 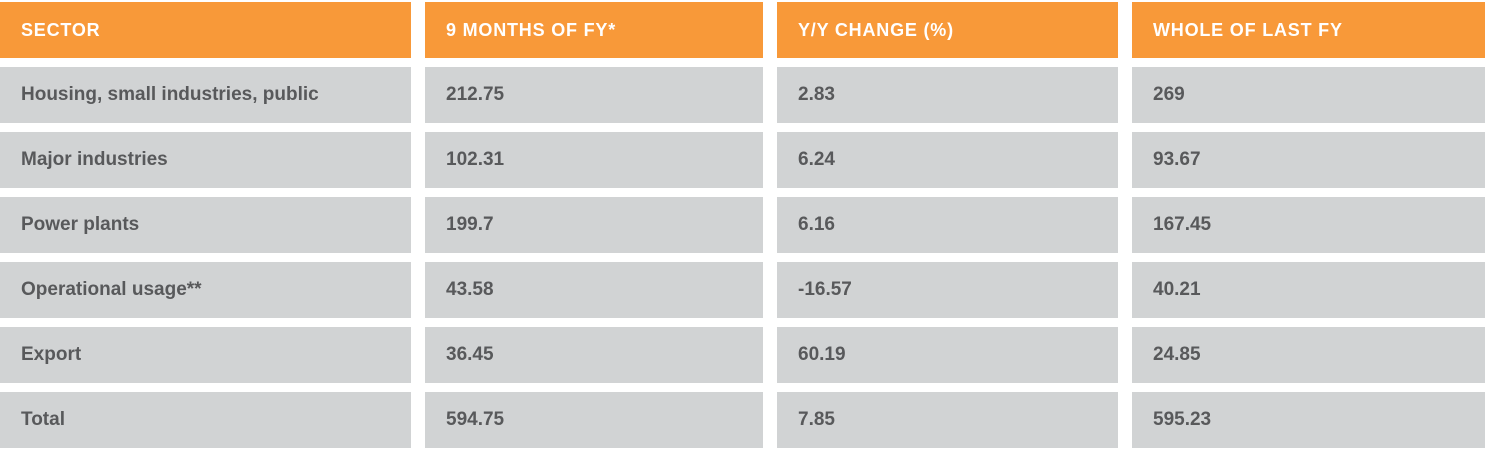 What do you see at coordinates (1308, 420) in the screenshot?
I see `value-cell: 595.23` at bounding box center [1308, 420].